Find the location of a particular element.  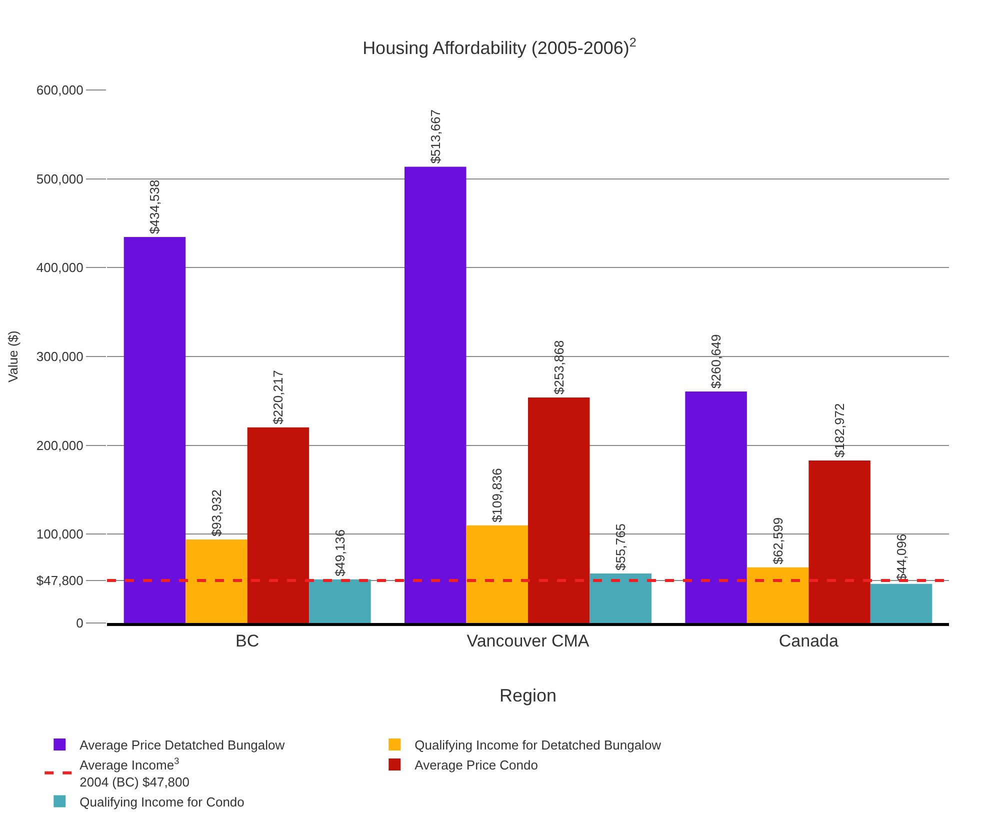

data-label: $513,667 is located at coordinates (435, 136).